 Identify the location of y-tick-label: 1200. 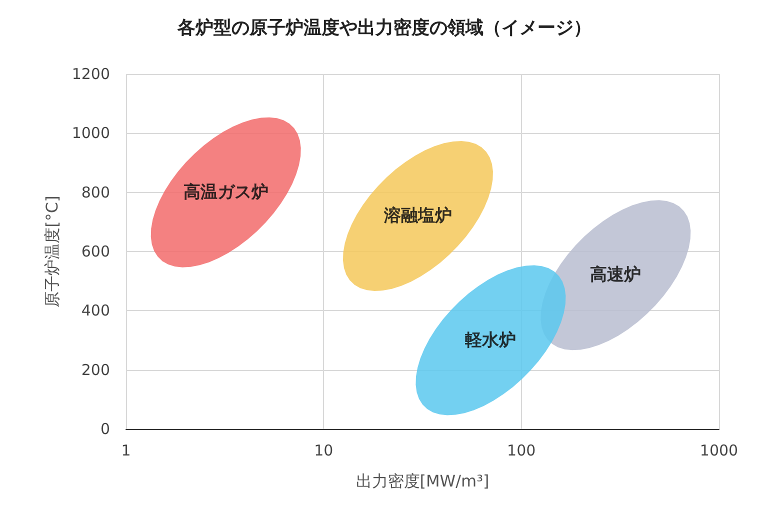
(91, 74).